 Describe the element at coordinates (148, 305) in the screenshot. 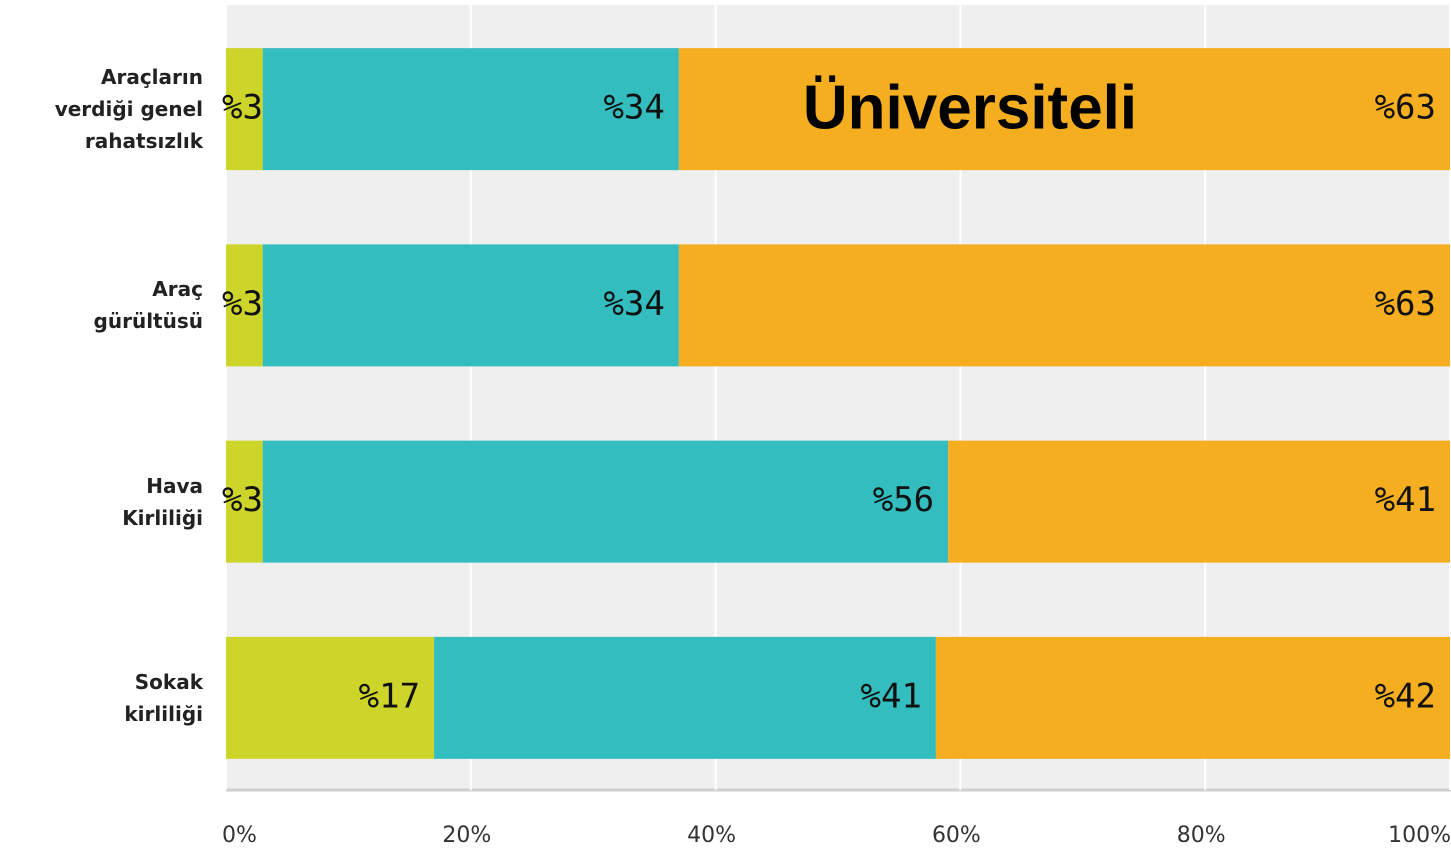

I see `y-tick-label: Araç gürültüsü` at that location.